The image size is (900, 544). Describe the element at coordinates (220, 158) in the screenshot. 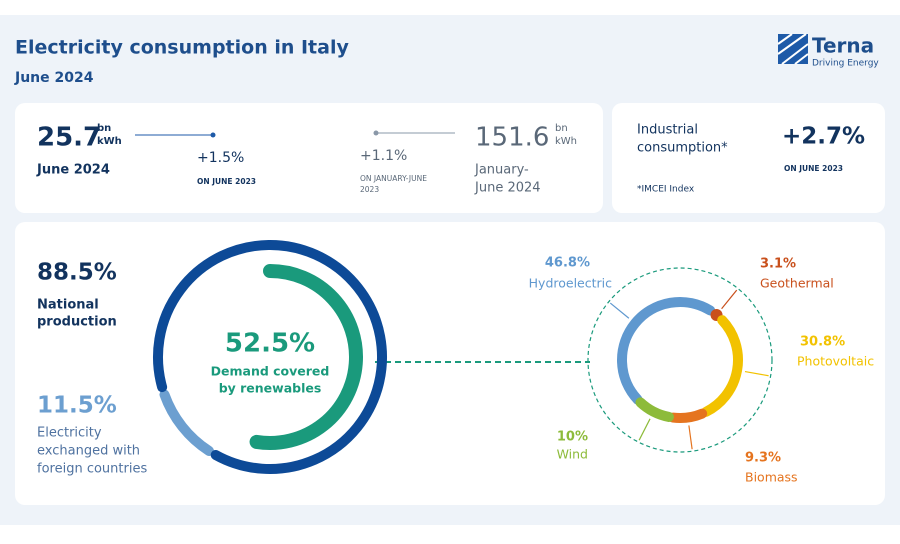

I see `change: +1.5%` at that location.